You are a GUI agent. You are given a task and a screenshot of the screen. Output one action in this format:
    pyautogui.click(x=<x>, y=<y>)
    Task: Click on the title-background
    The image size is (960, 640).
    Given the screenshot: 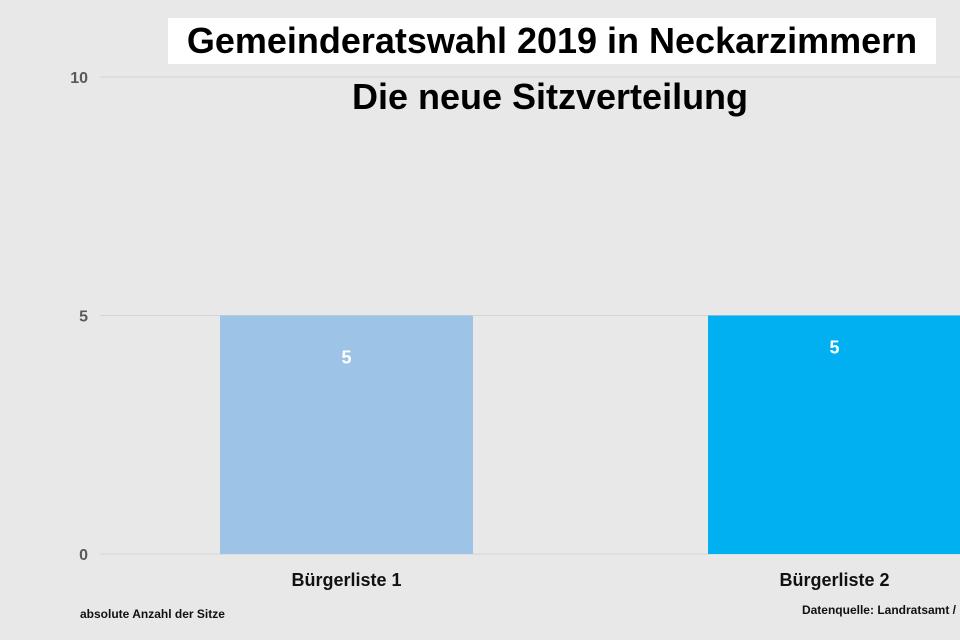 What is the action you would take?
    pyautogui.click(x=552, y=41)
    